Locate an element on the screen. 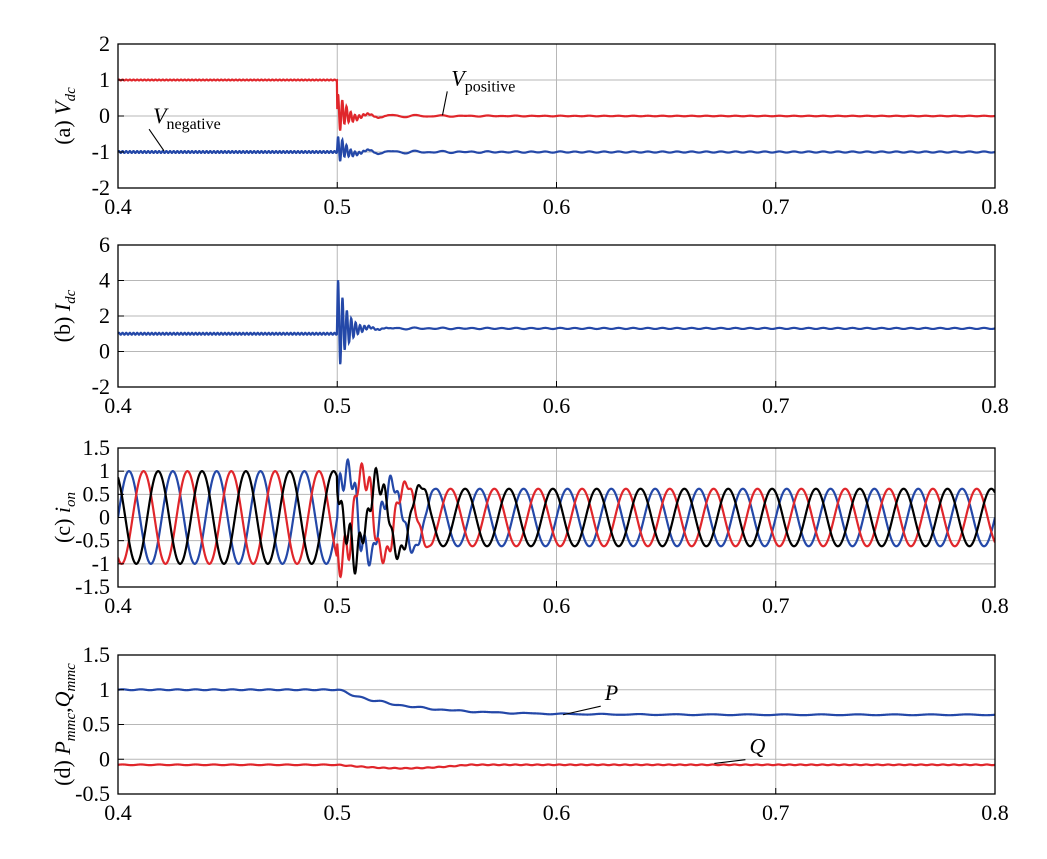 The height and width of the screenshot is (859, 1047). y-label-symbol: I is located at coordinates (62, 307).